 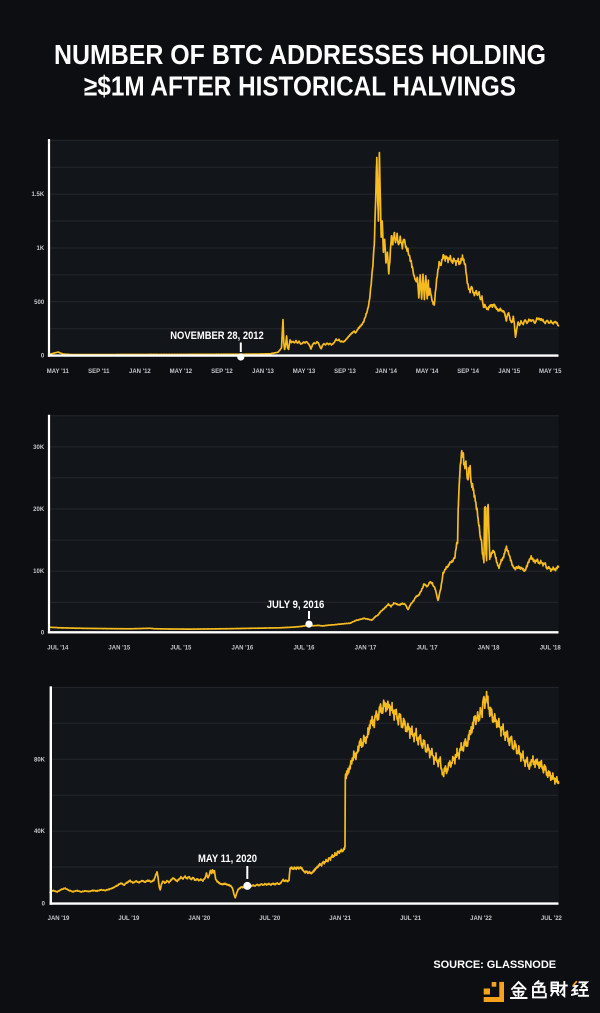 I want to click on svg-text: JAN '20, so click(x=199, y=919).